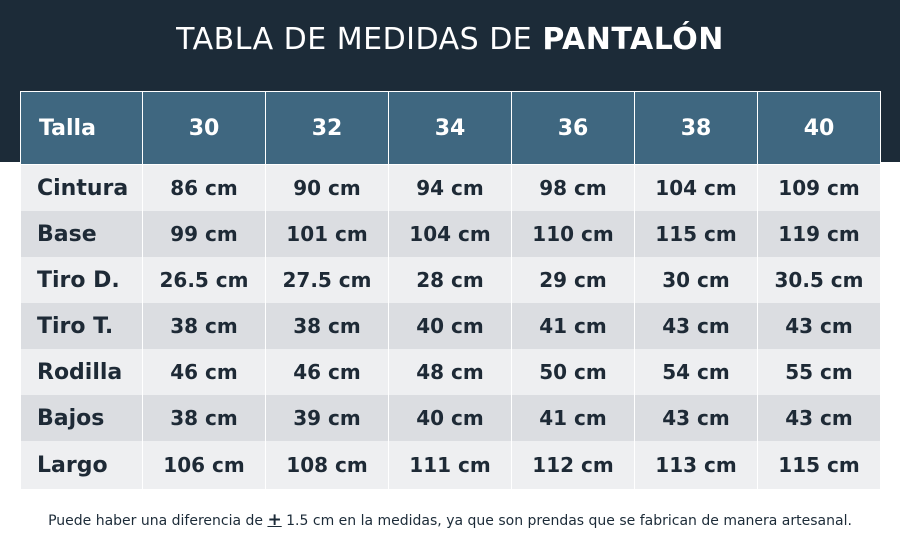 The width and height of the screenshot is (900, 543). I want to click on table-cell: 30 cm, so click(696, 280).